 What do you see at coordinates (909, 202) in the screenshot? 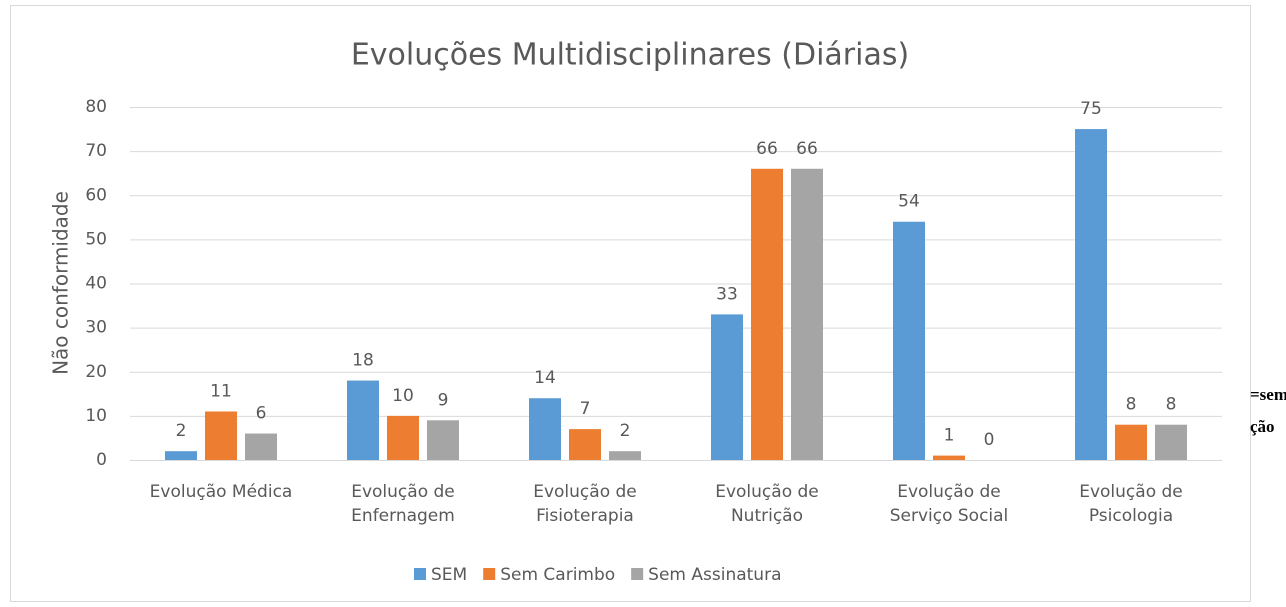
I see `value-label: 54` at bounding box center [909, 202].